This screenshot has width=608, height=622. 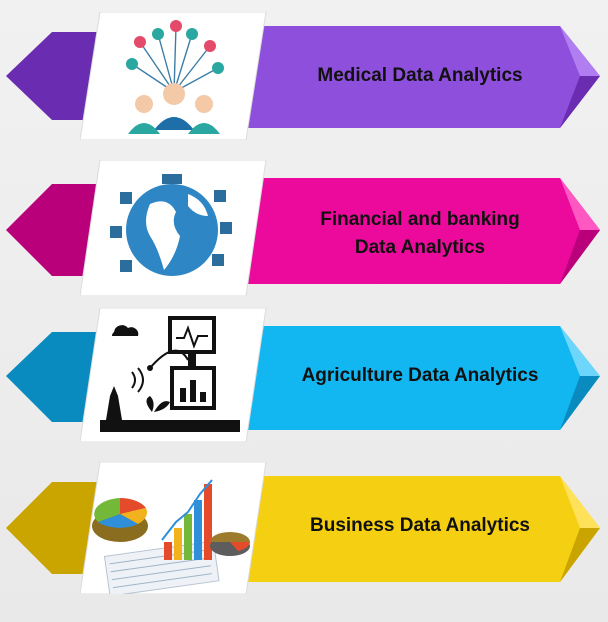 I want to click on business-charts-icon, so click(x=173, y=528).